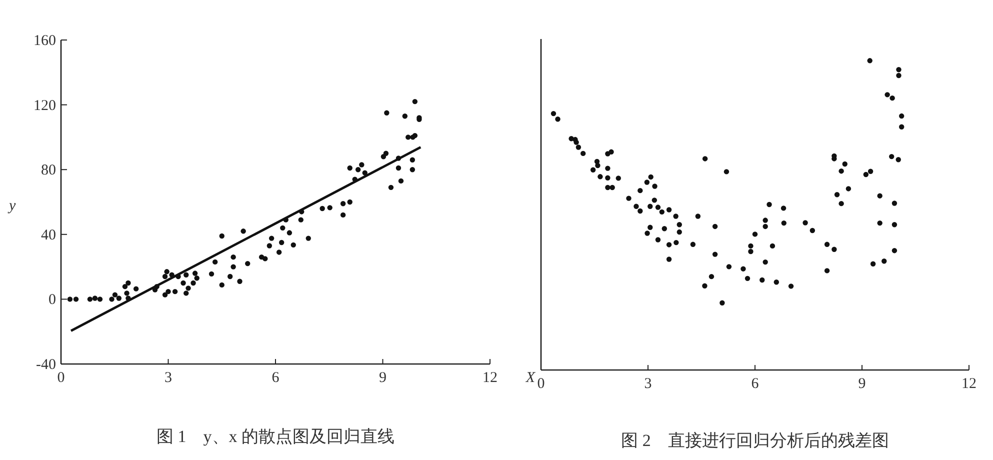  Describe the element at coordinates (755, 440) in the screenshot. I see `text: 图 2 直接进行回归分析后的残差图` at that location.